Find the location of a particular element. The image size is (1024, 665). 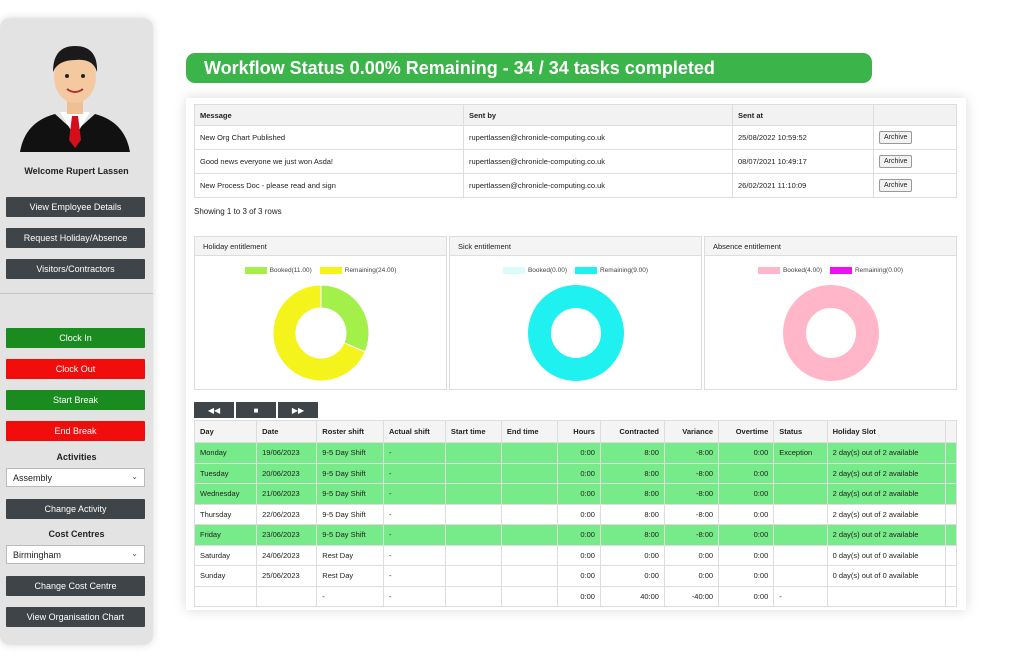

change-activity-button: Change Activity is located at coordinates (75, 509).